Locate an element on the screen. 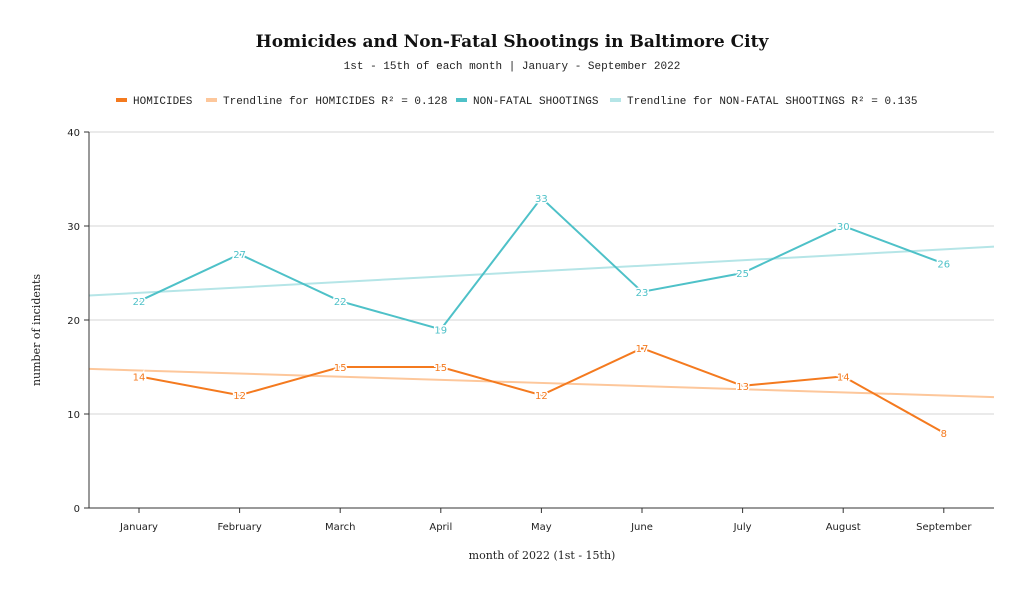  y-tick-label: 30 is located at coordinates (73, 227).